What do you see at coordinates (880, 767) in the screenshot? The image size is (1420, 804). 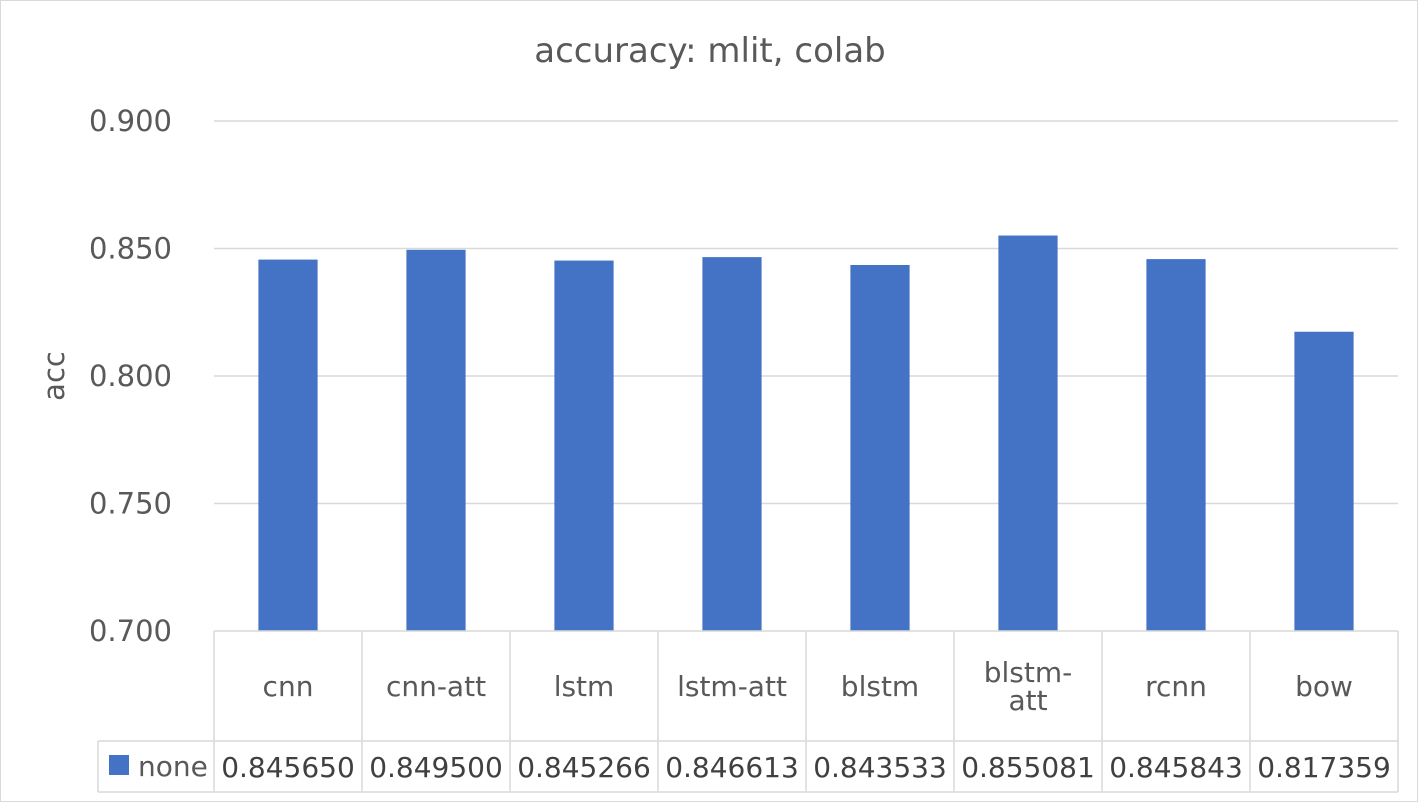 I see `data-label: 0.843533` at bounding box center [880, 767].